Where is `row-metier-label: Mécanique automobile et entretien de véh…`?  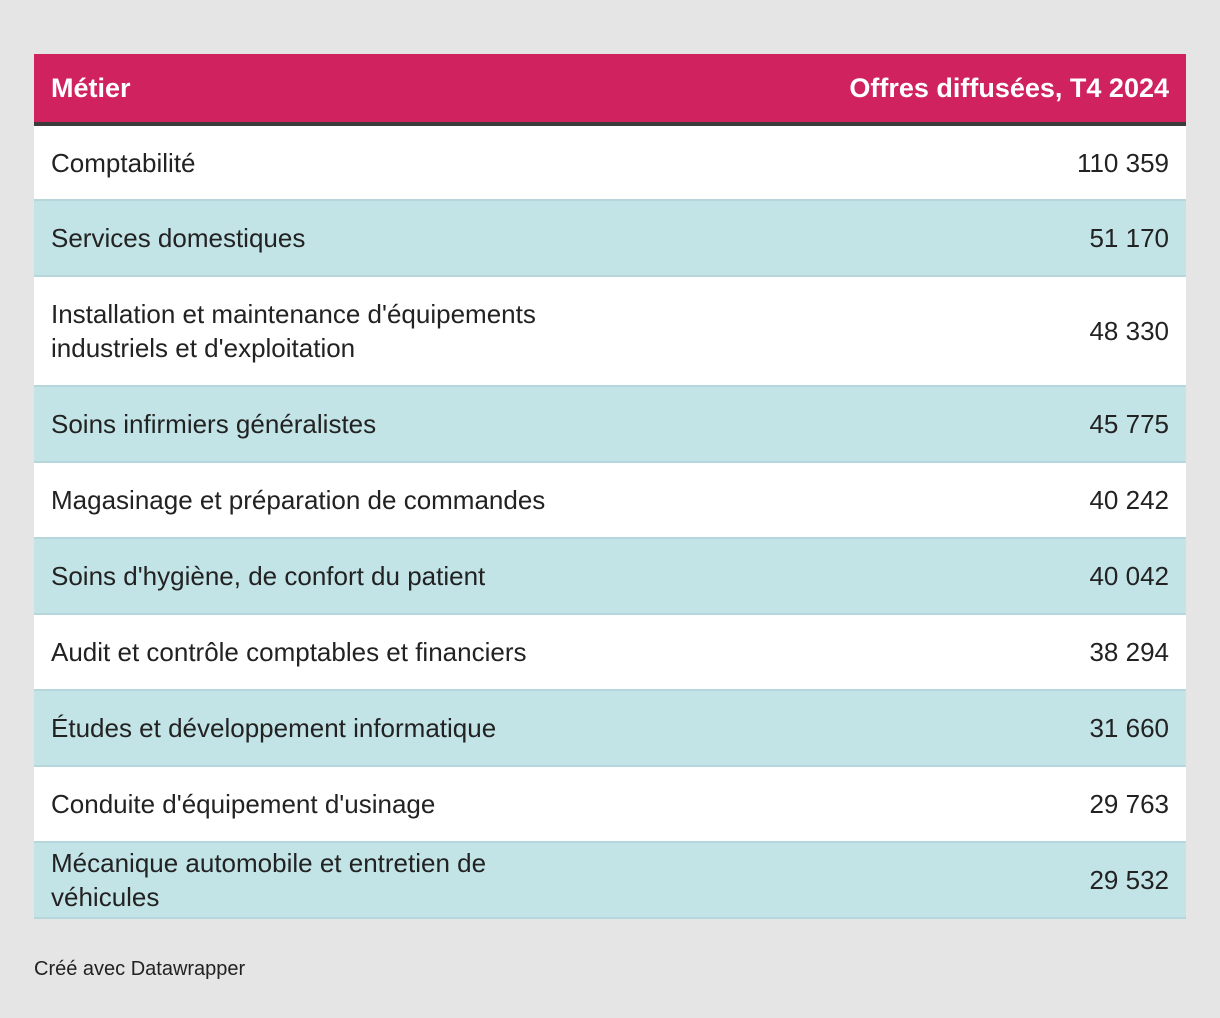 row-metier-label: Mécanique automobile et entretien de véh… is located at coordinates (269, 880).